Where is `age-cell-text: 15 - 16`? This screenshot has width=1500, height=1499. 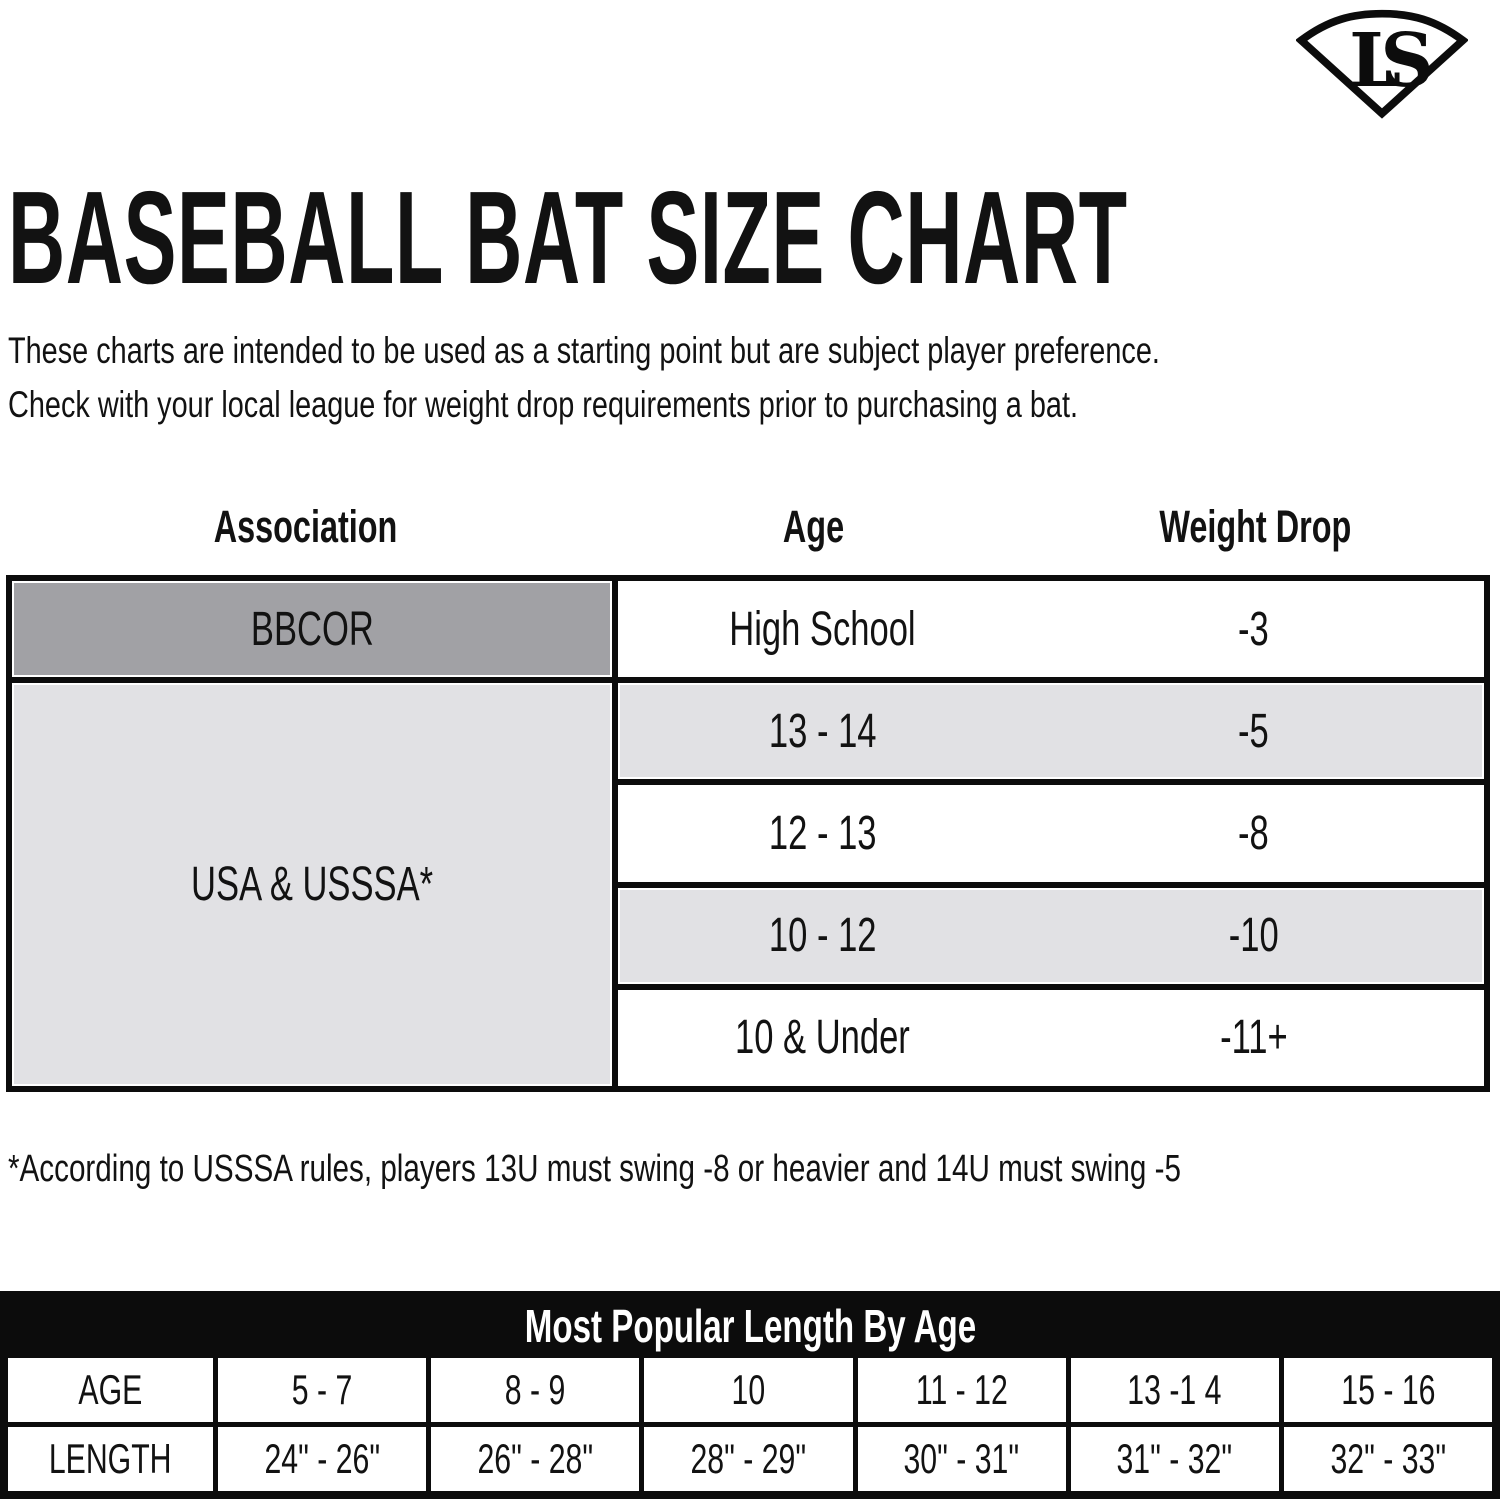
age-cell-text: 15 - 16 is located at coordinates (1387, 1389).